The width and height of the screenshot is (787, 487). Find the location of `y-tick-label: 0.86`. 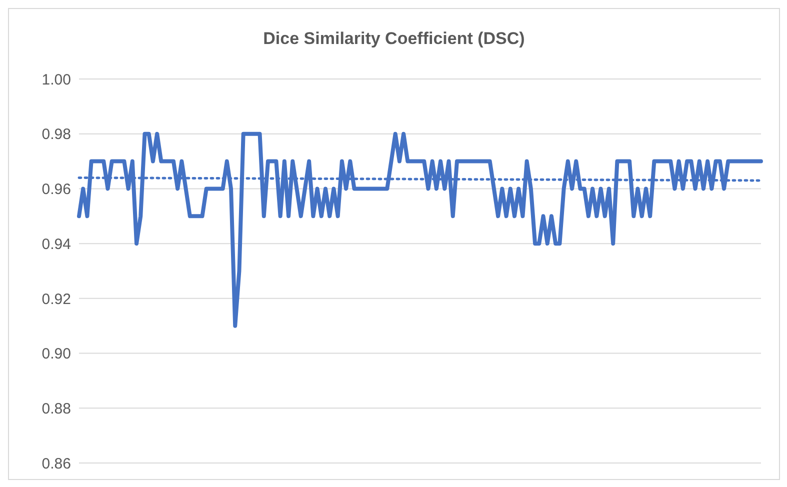

y-tick-label: 0.86 is located at coordinates (56, 463).